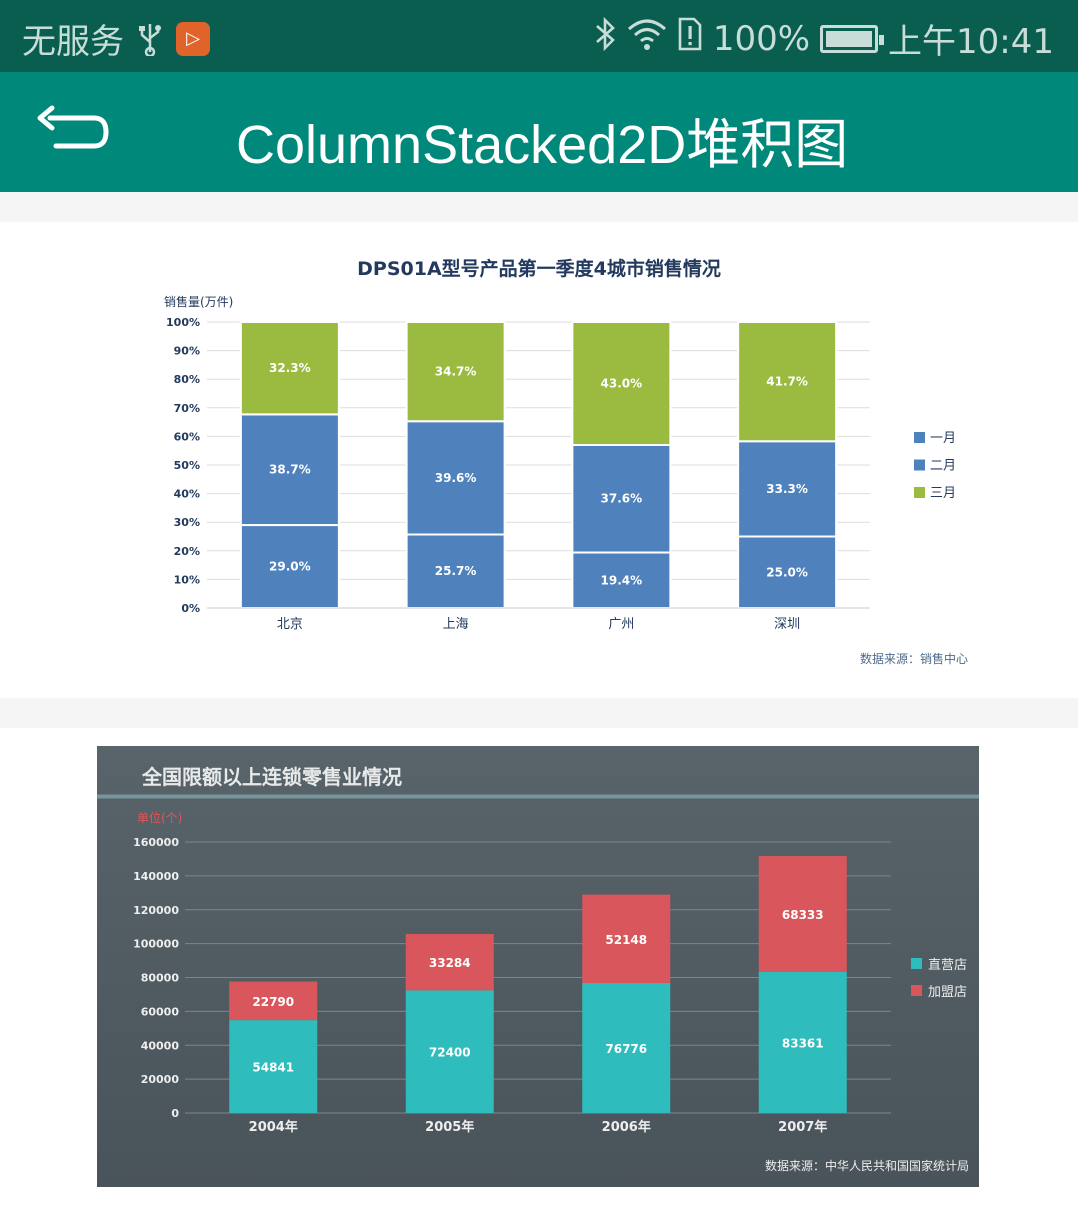 This screenshot has width=1078, height=1218. I want to click on y-tick-label: 40%, so click(187, 494).